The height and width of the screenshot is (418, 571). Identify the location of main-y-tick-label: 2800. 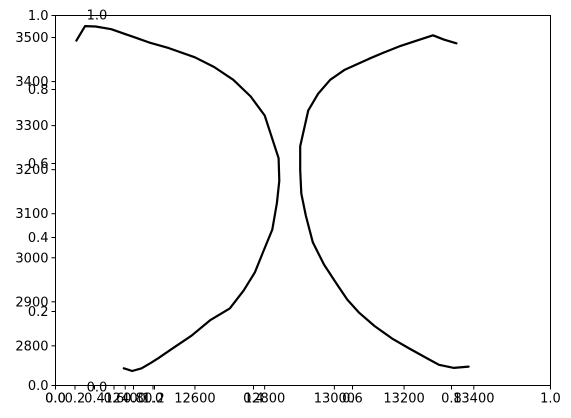
(31, 346).